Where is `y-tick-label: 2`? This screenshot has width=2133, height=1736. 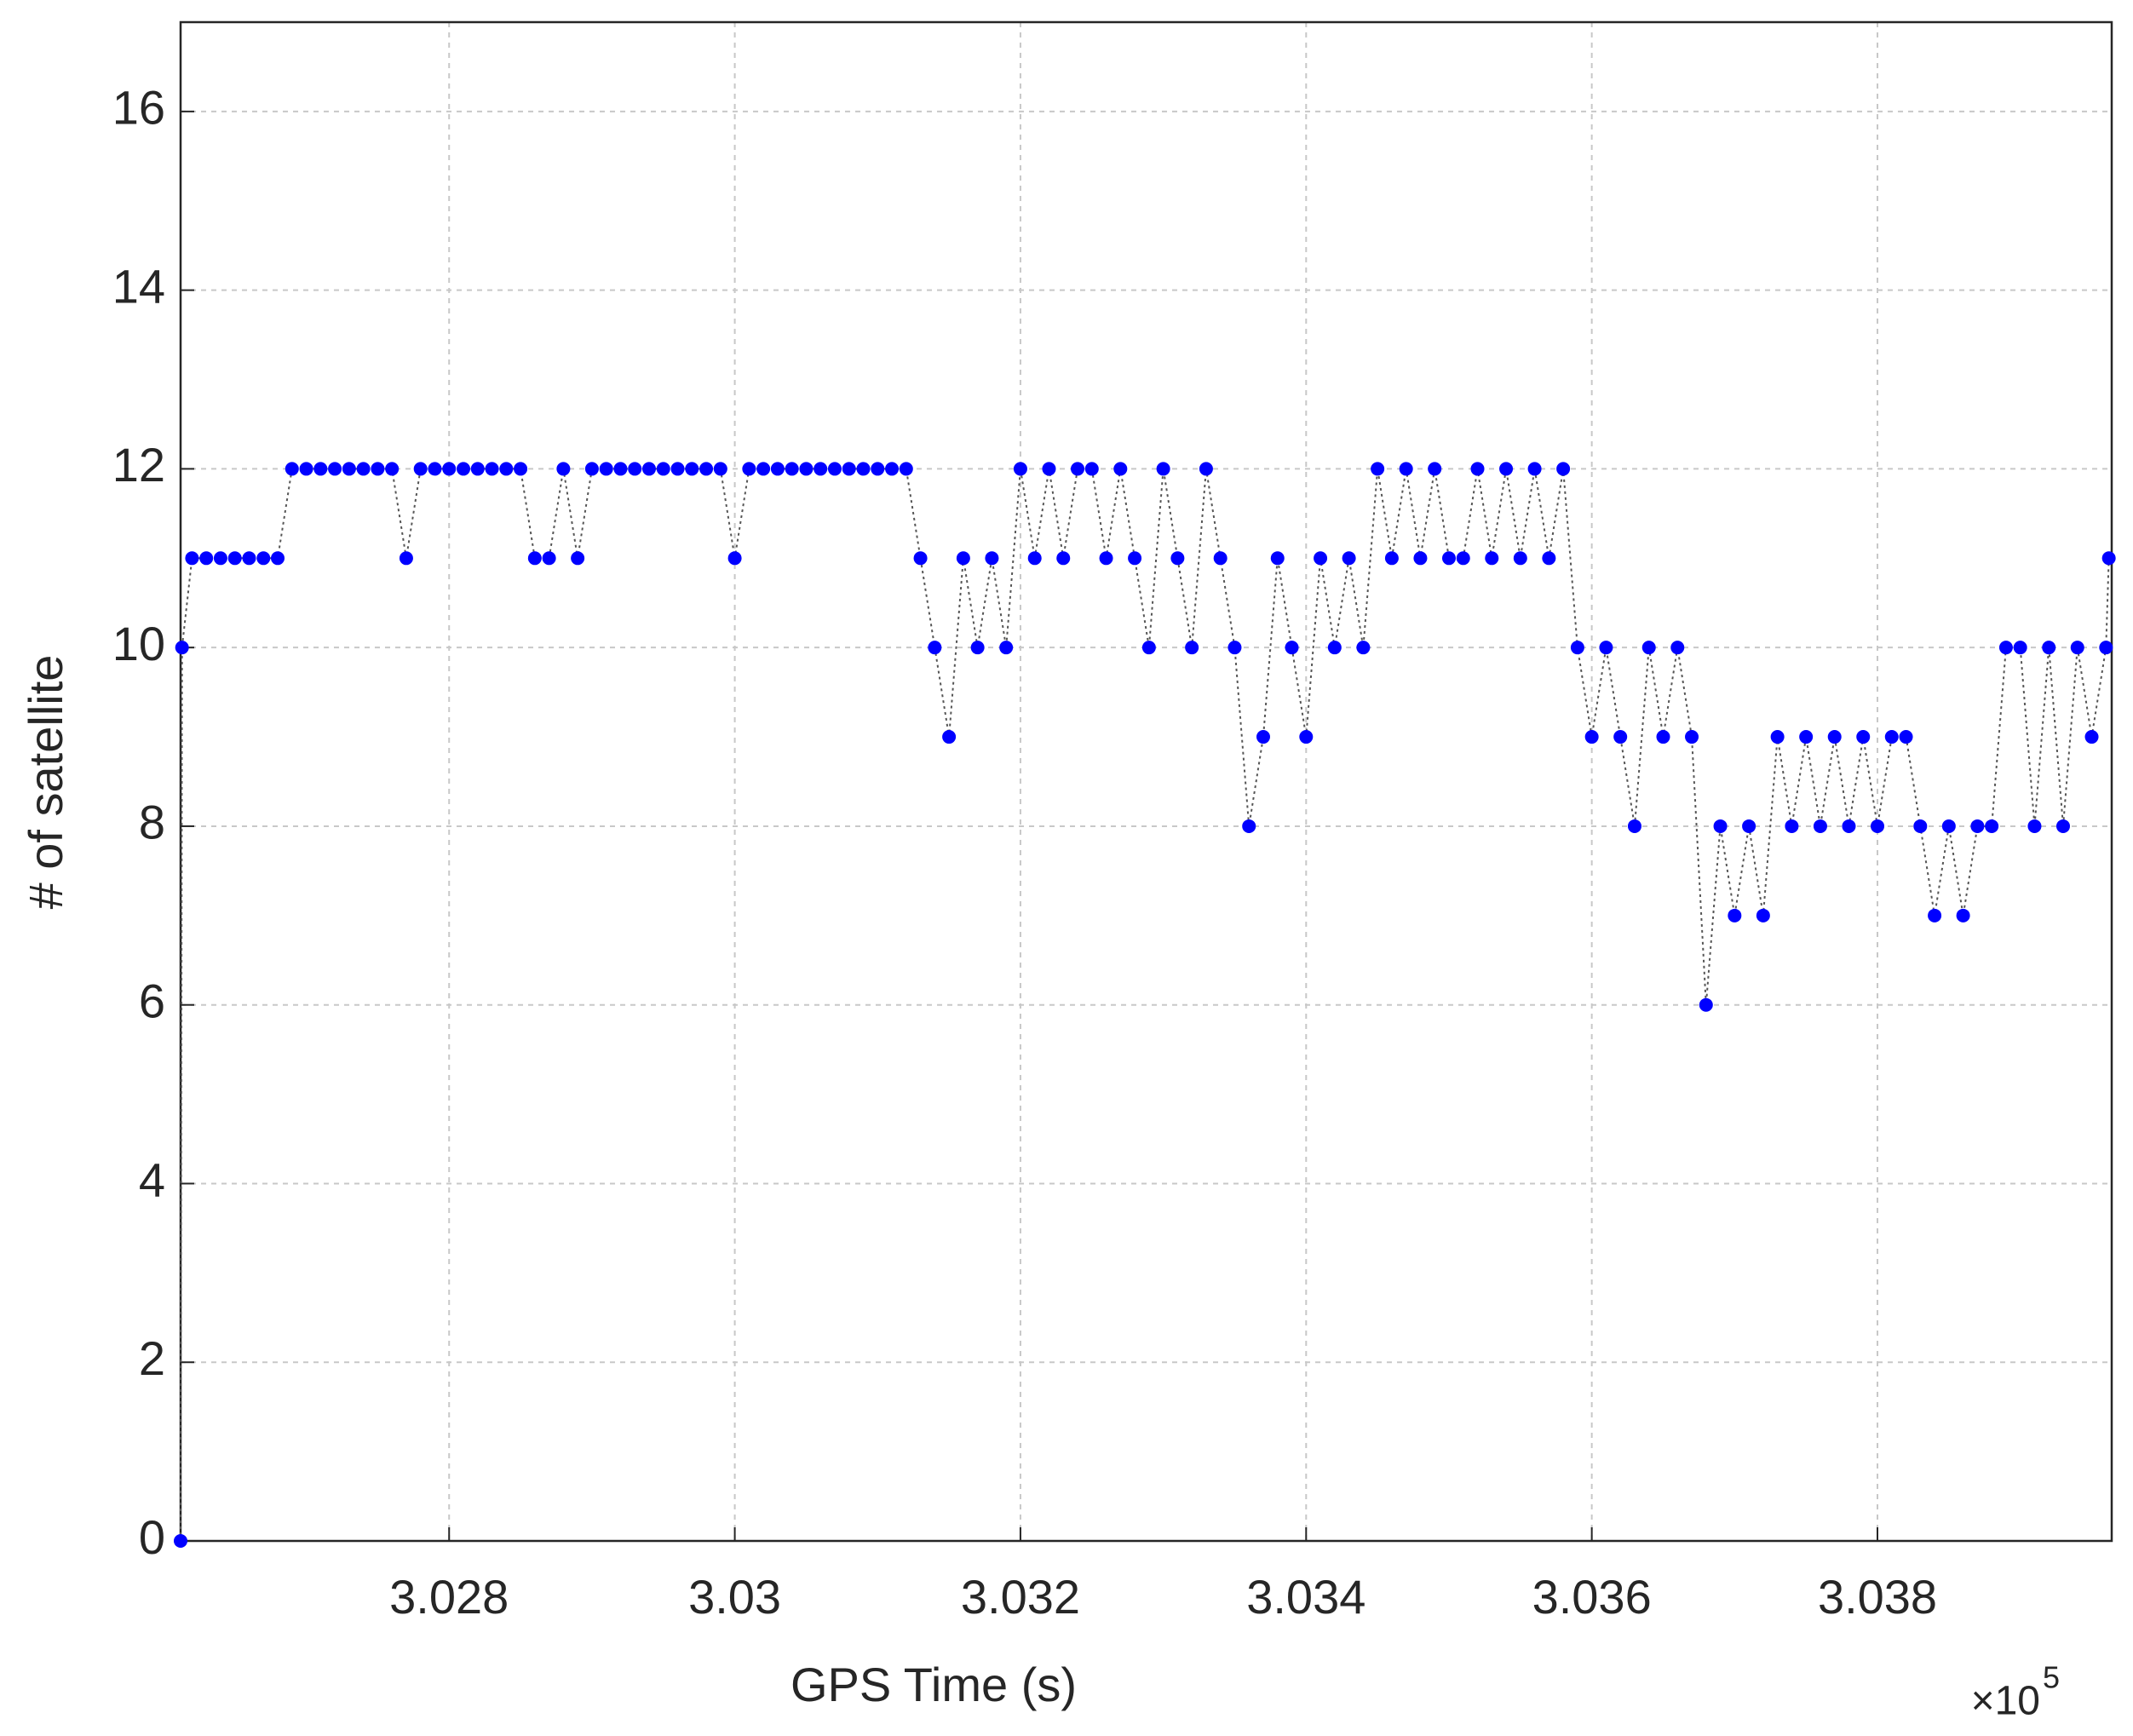 y-tick-label: 2 is located at coordinates (152, 1358).